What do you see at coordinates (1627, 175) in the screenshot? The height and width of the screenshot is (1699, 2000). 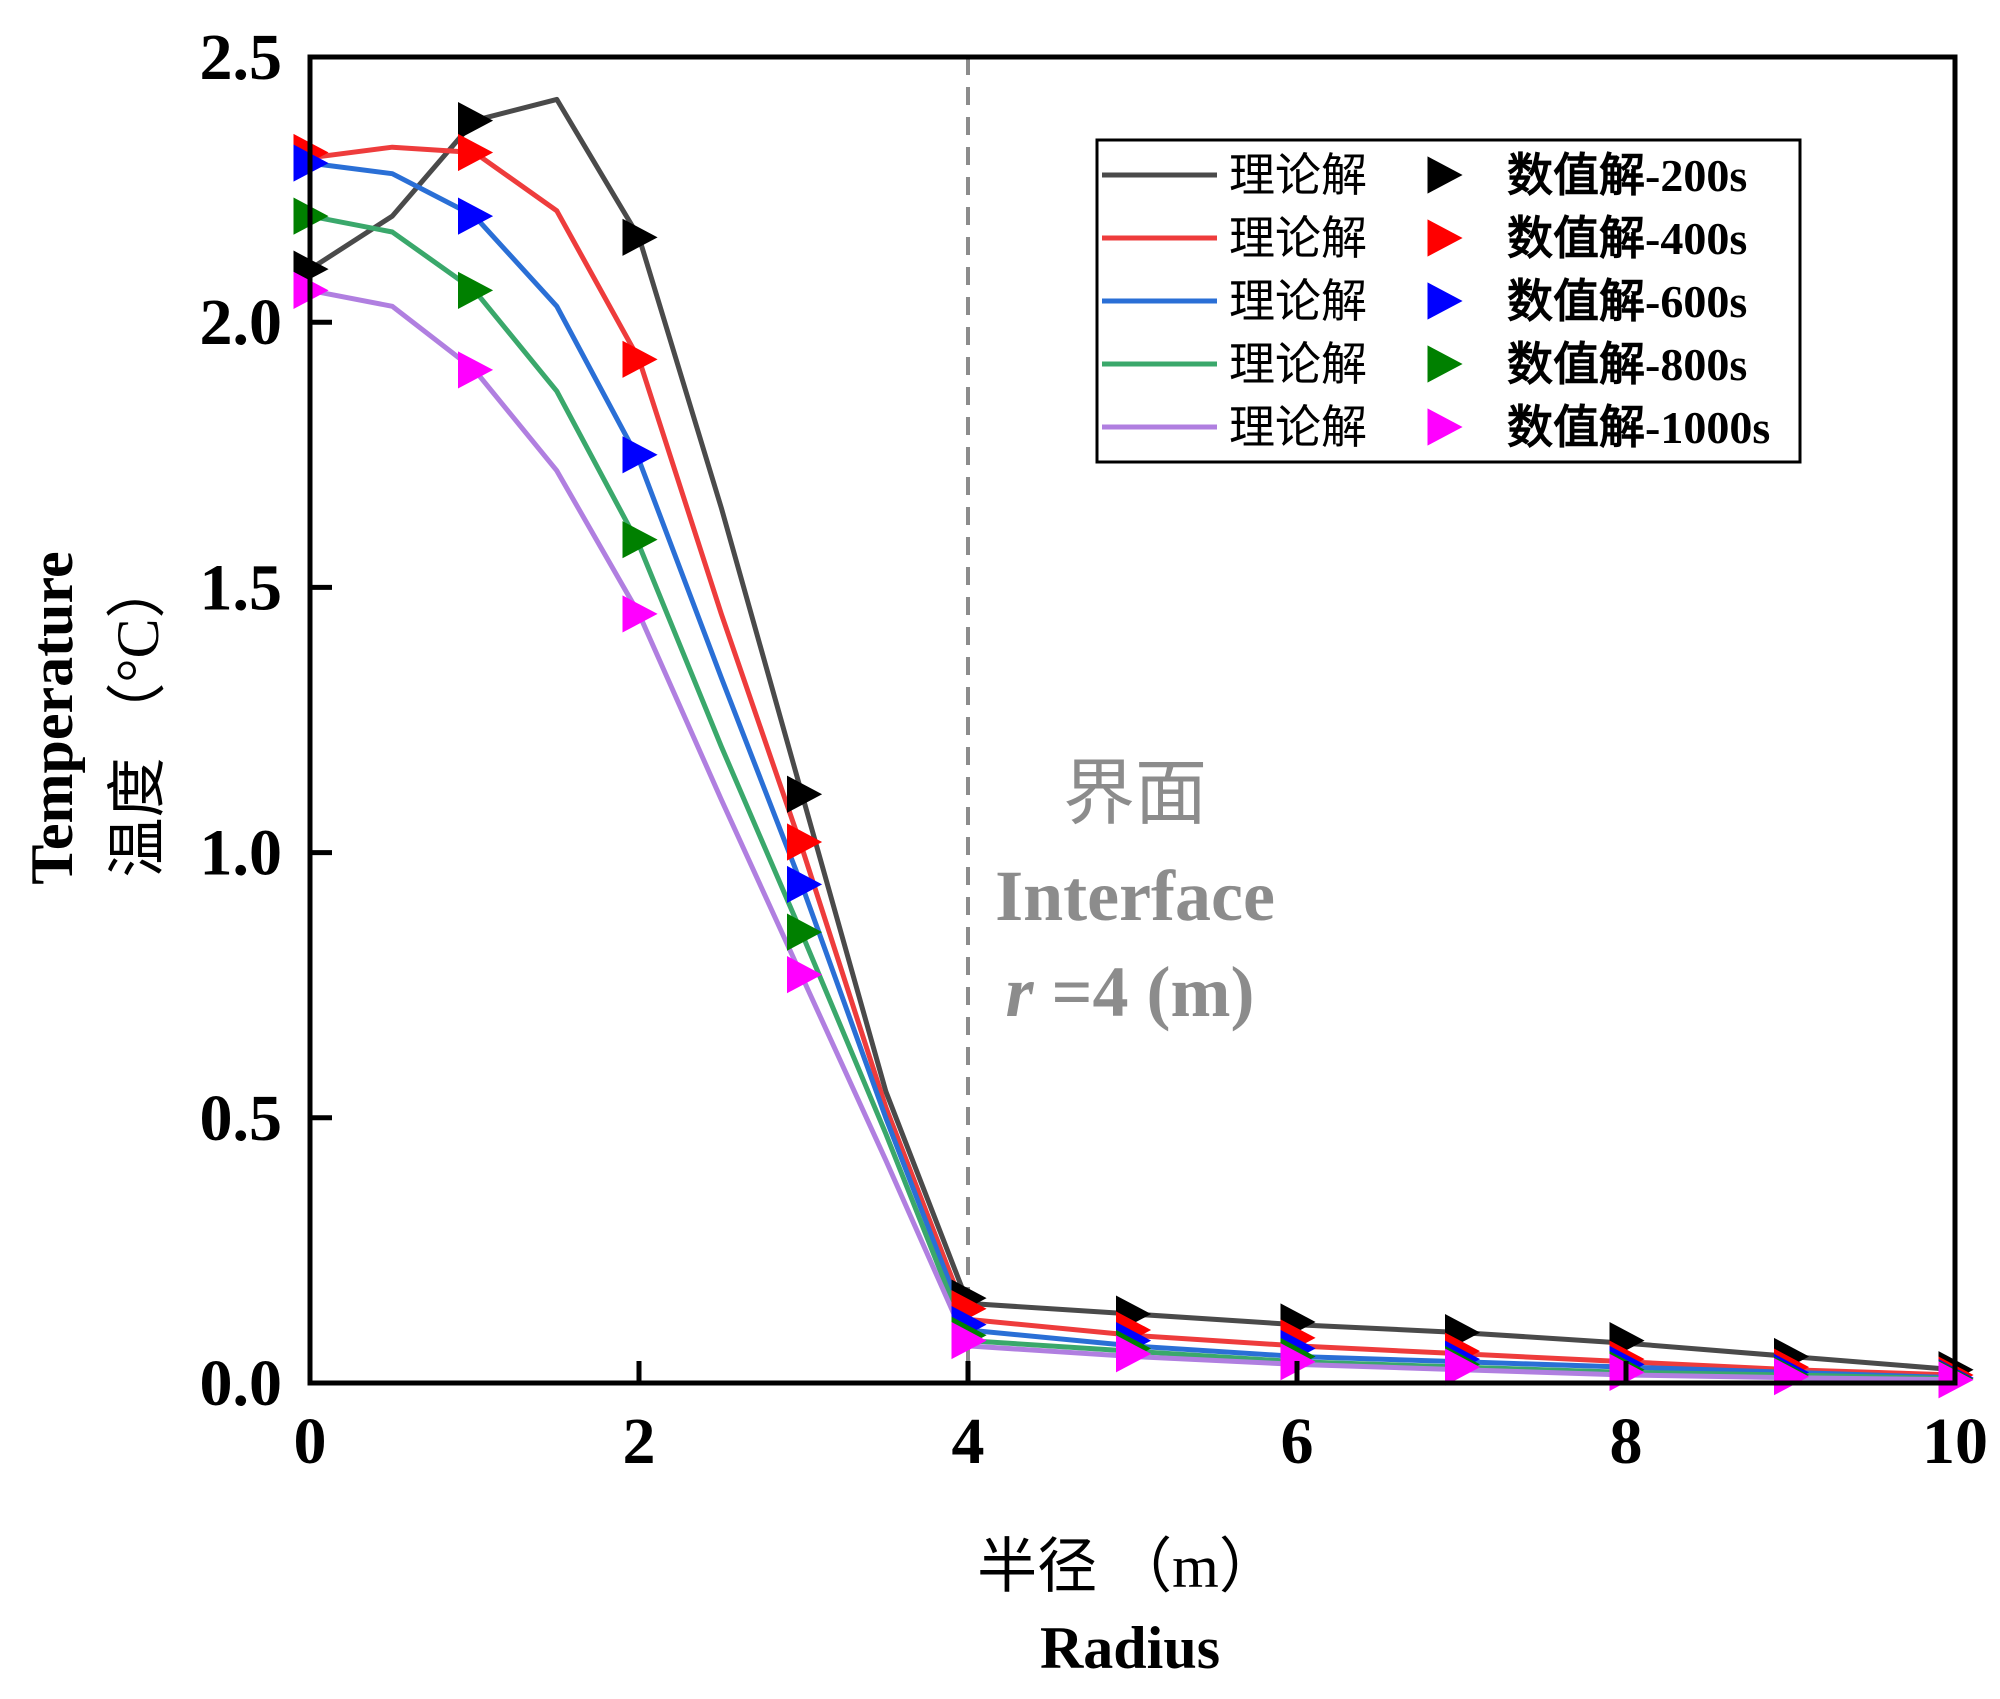 I see `legend-marker-label-0: 数值解-200s` at bounding box center [1627, 175].